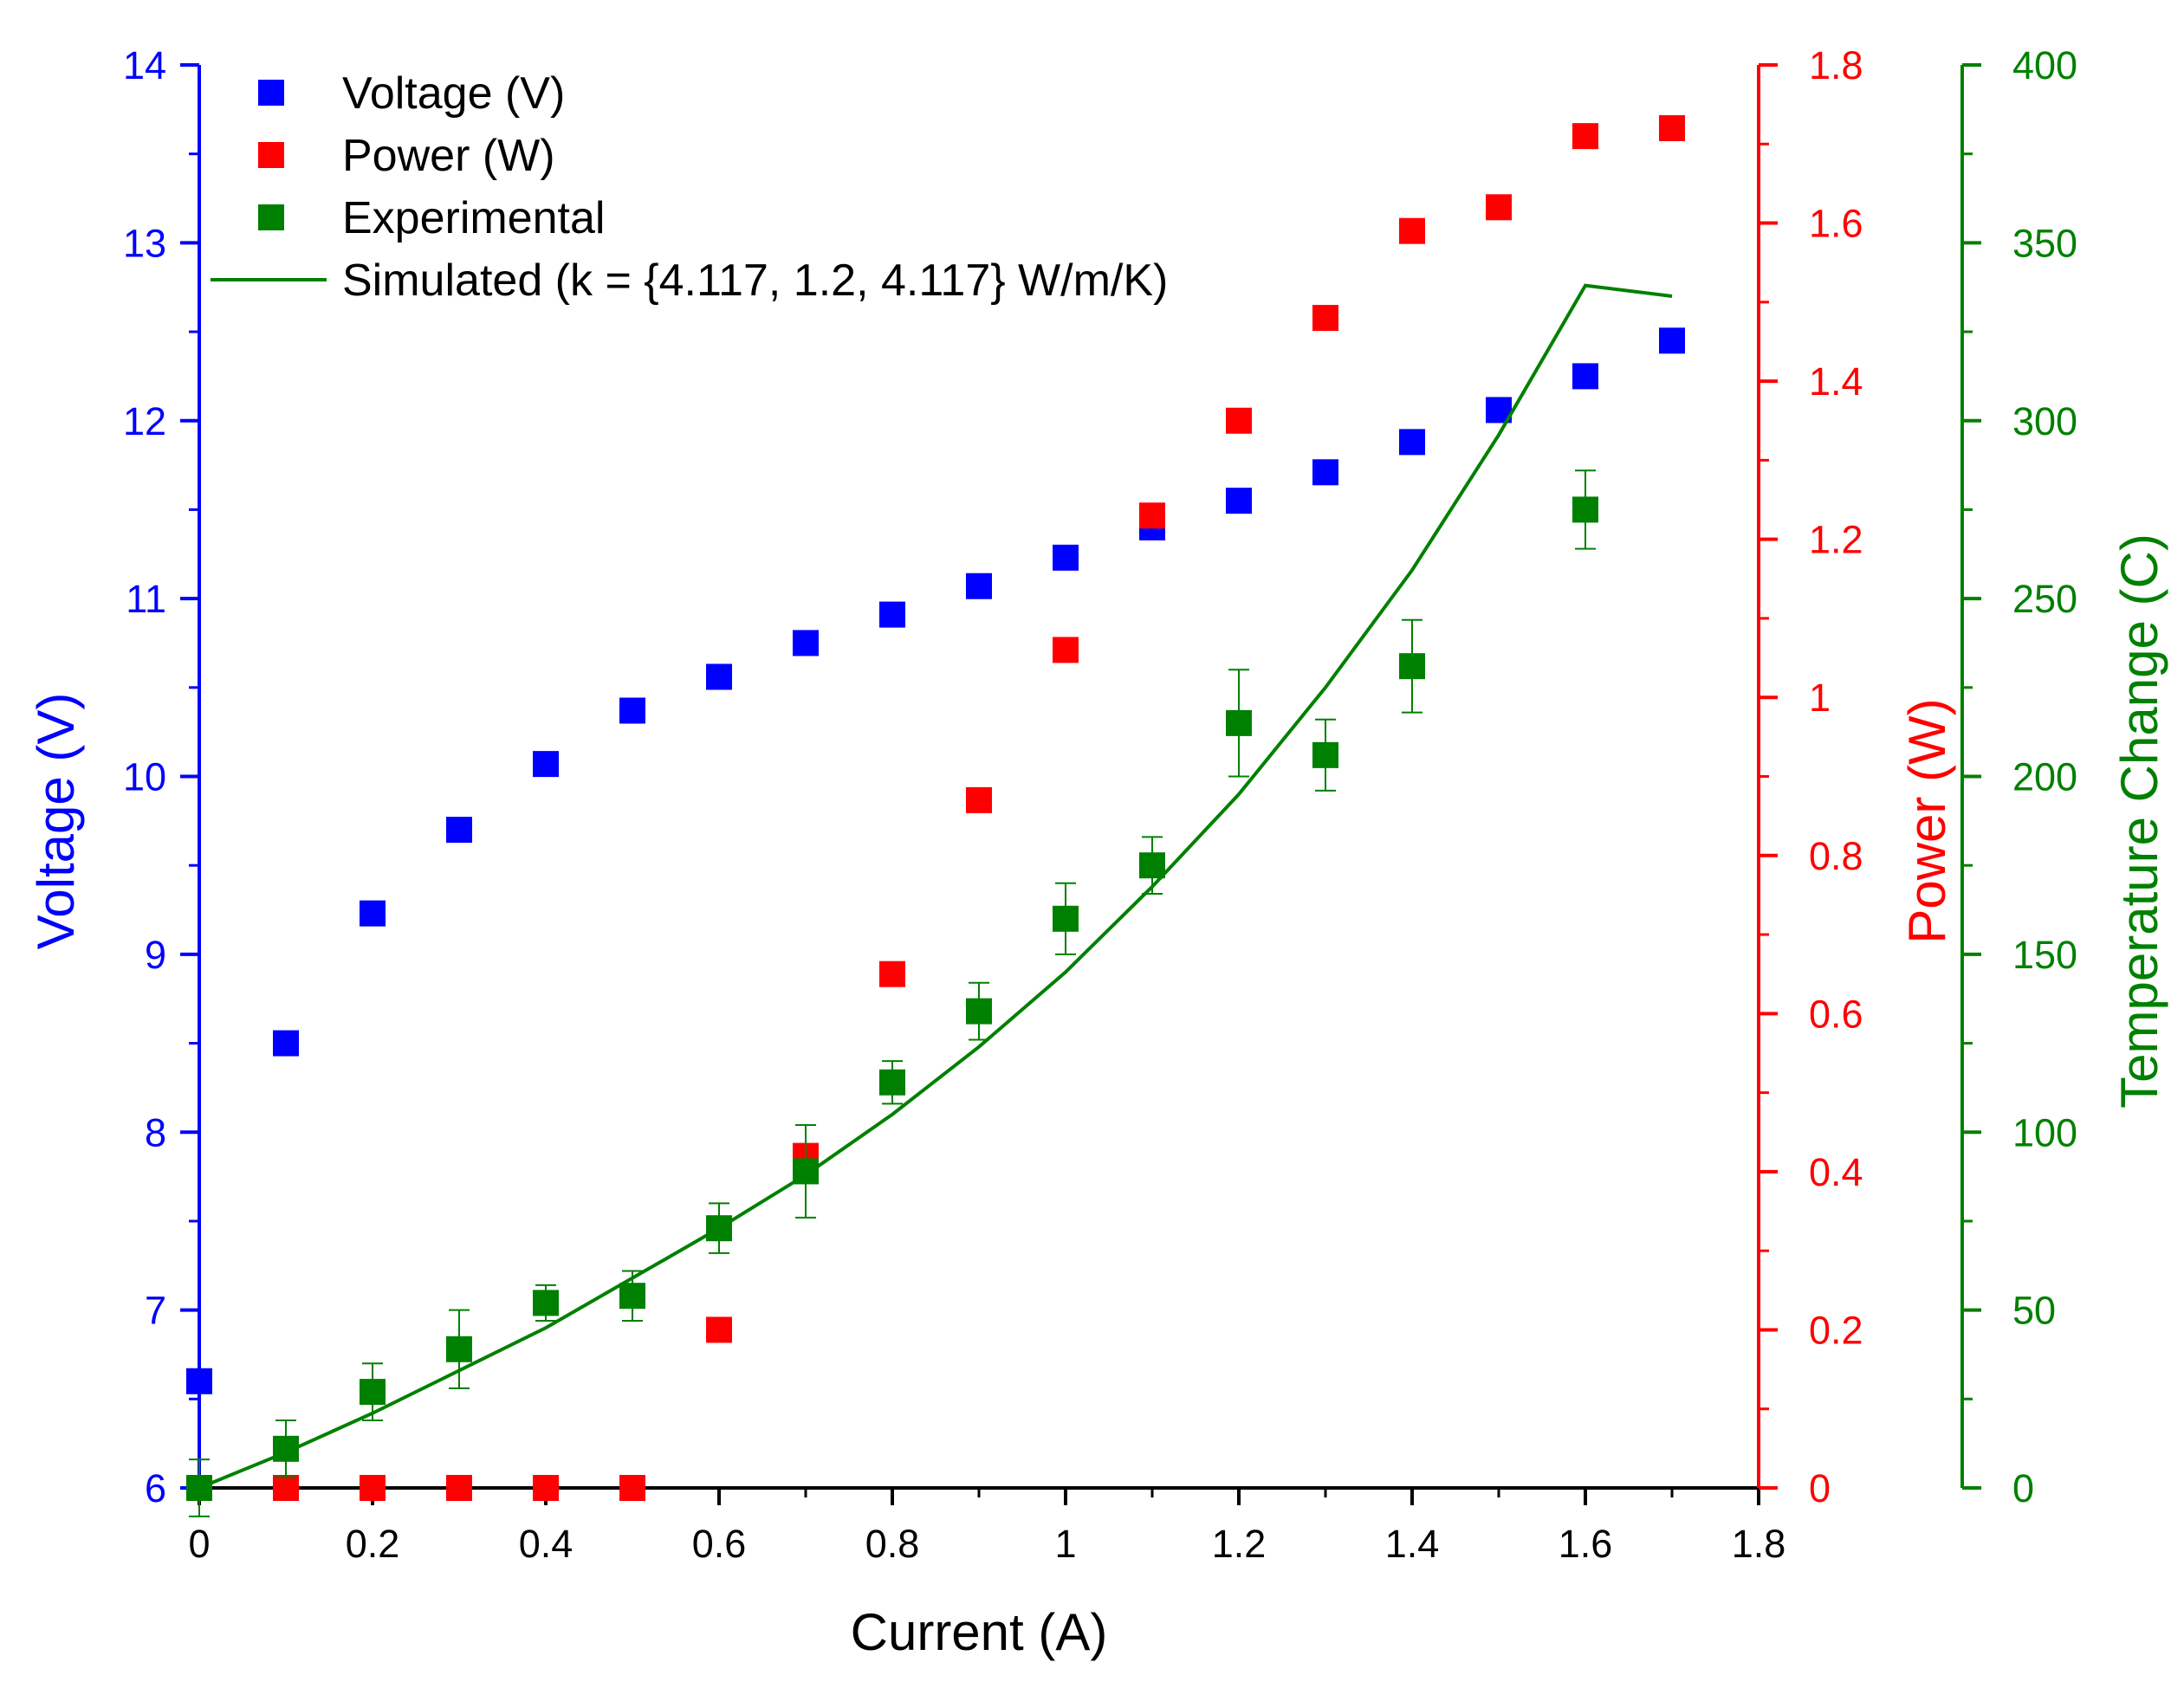  I want to click on power-tick-label: 1.8, so click(1836, 65).